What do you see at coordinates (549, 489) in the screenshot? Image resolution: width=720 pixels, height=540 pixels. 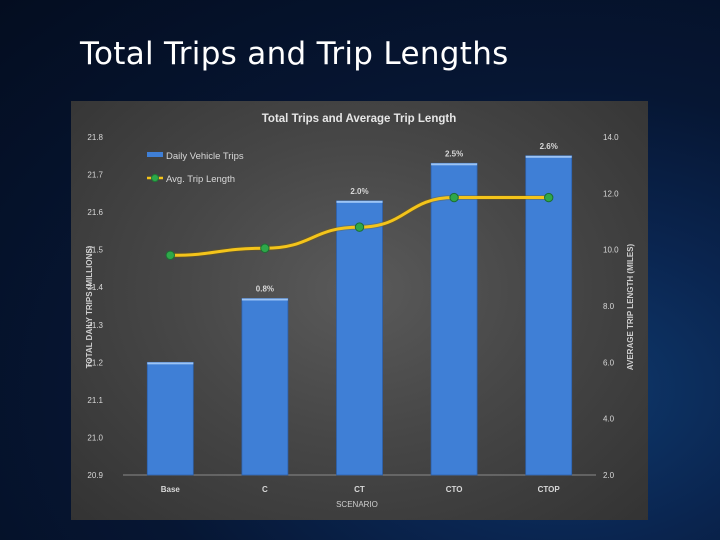 I see `x-tick-label: CTOP` at bounding box center [549, 489].